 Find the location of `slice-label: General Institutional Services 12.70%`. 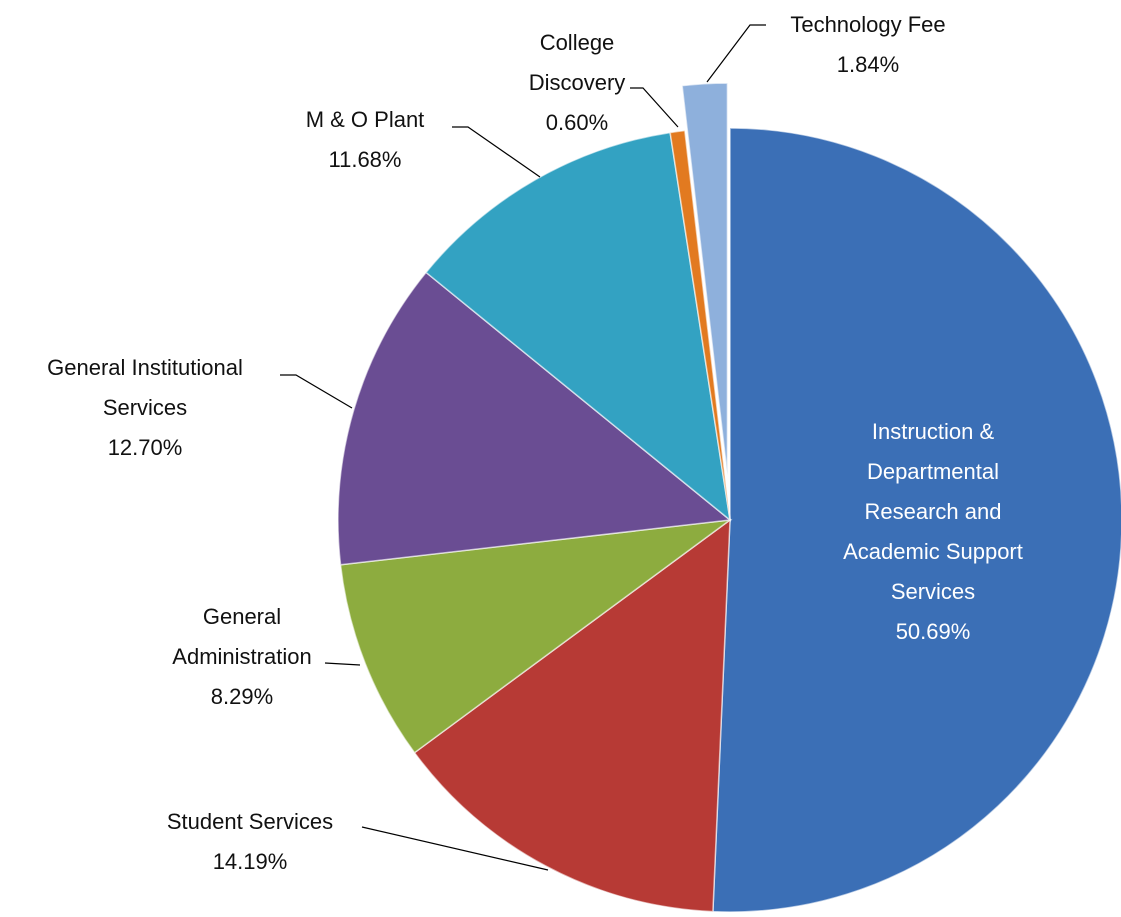

slice-label: General Institutional Services 12.70% is located at coordinates (145, 408).